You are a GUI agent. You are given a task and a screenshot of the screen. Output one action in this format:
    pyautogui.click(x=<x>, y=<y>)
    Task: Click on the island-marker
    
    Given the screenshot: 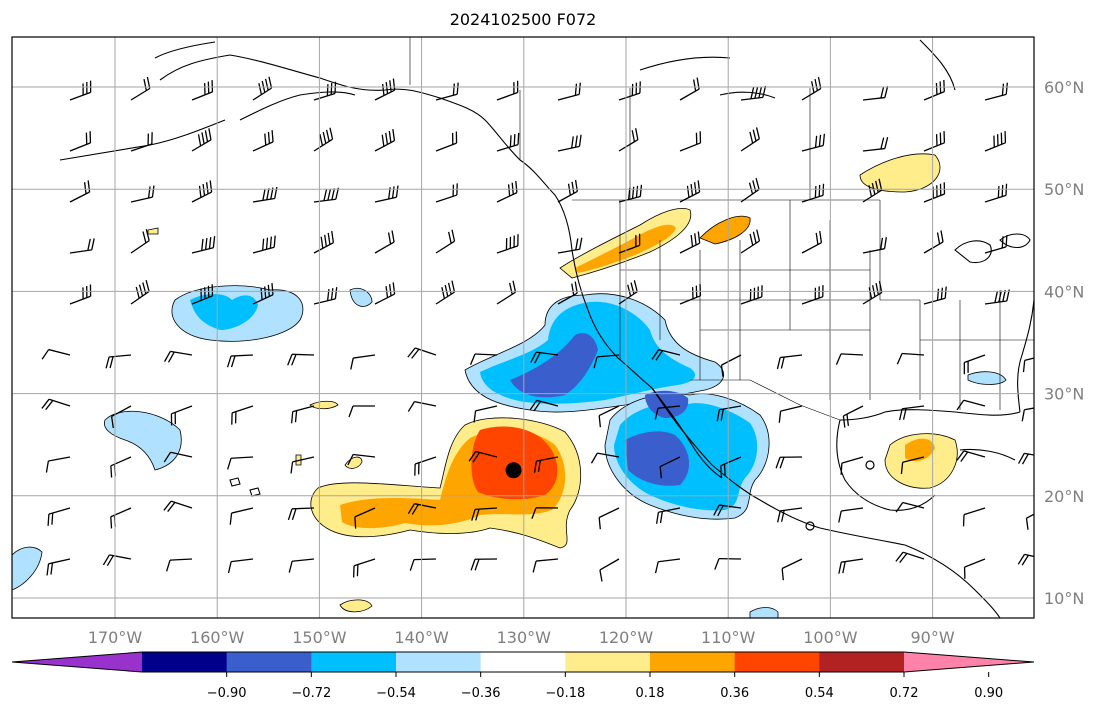 What is the action you would take?
    pyautogui.click(x=810, y=526)
    